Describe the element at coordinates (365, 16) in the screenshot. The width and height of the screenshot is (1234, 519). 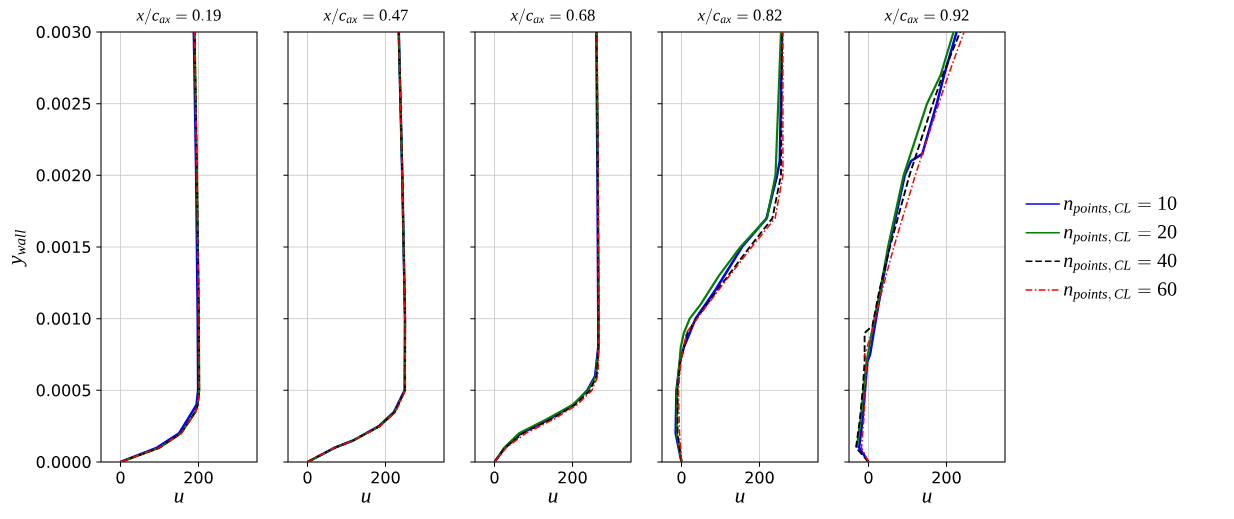
I see `chart-title: $x/c_{ax}=0.47$` at that location.